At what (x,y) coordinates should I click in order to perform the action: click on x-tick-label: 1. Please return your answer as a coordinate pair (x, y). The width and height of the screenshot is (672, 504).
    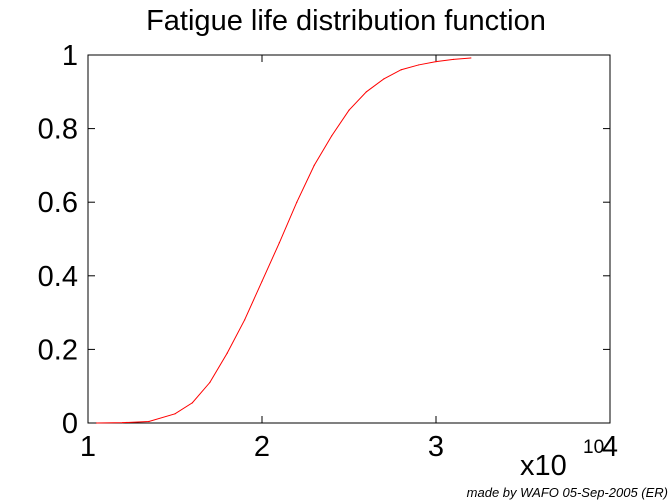
    Looking at the image, I should click on (88, 447).